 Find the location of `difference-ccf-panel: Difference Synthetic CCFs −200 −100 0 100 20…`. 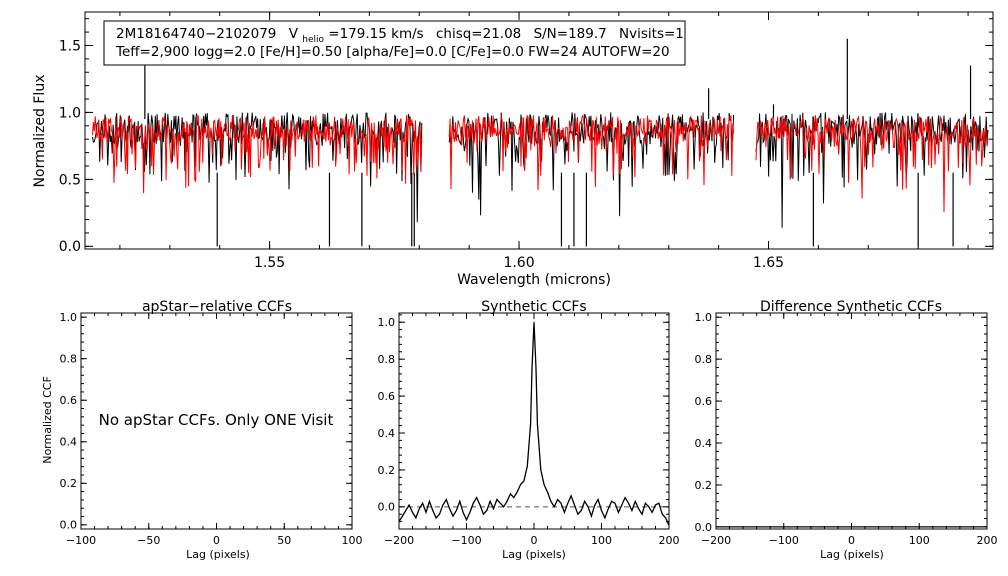

difference-ccf-panel: Difference Synthetic CCFs −200 −100 0 100 20… is located at coordinates (846, 430).